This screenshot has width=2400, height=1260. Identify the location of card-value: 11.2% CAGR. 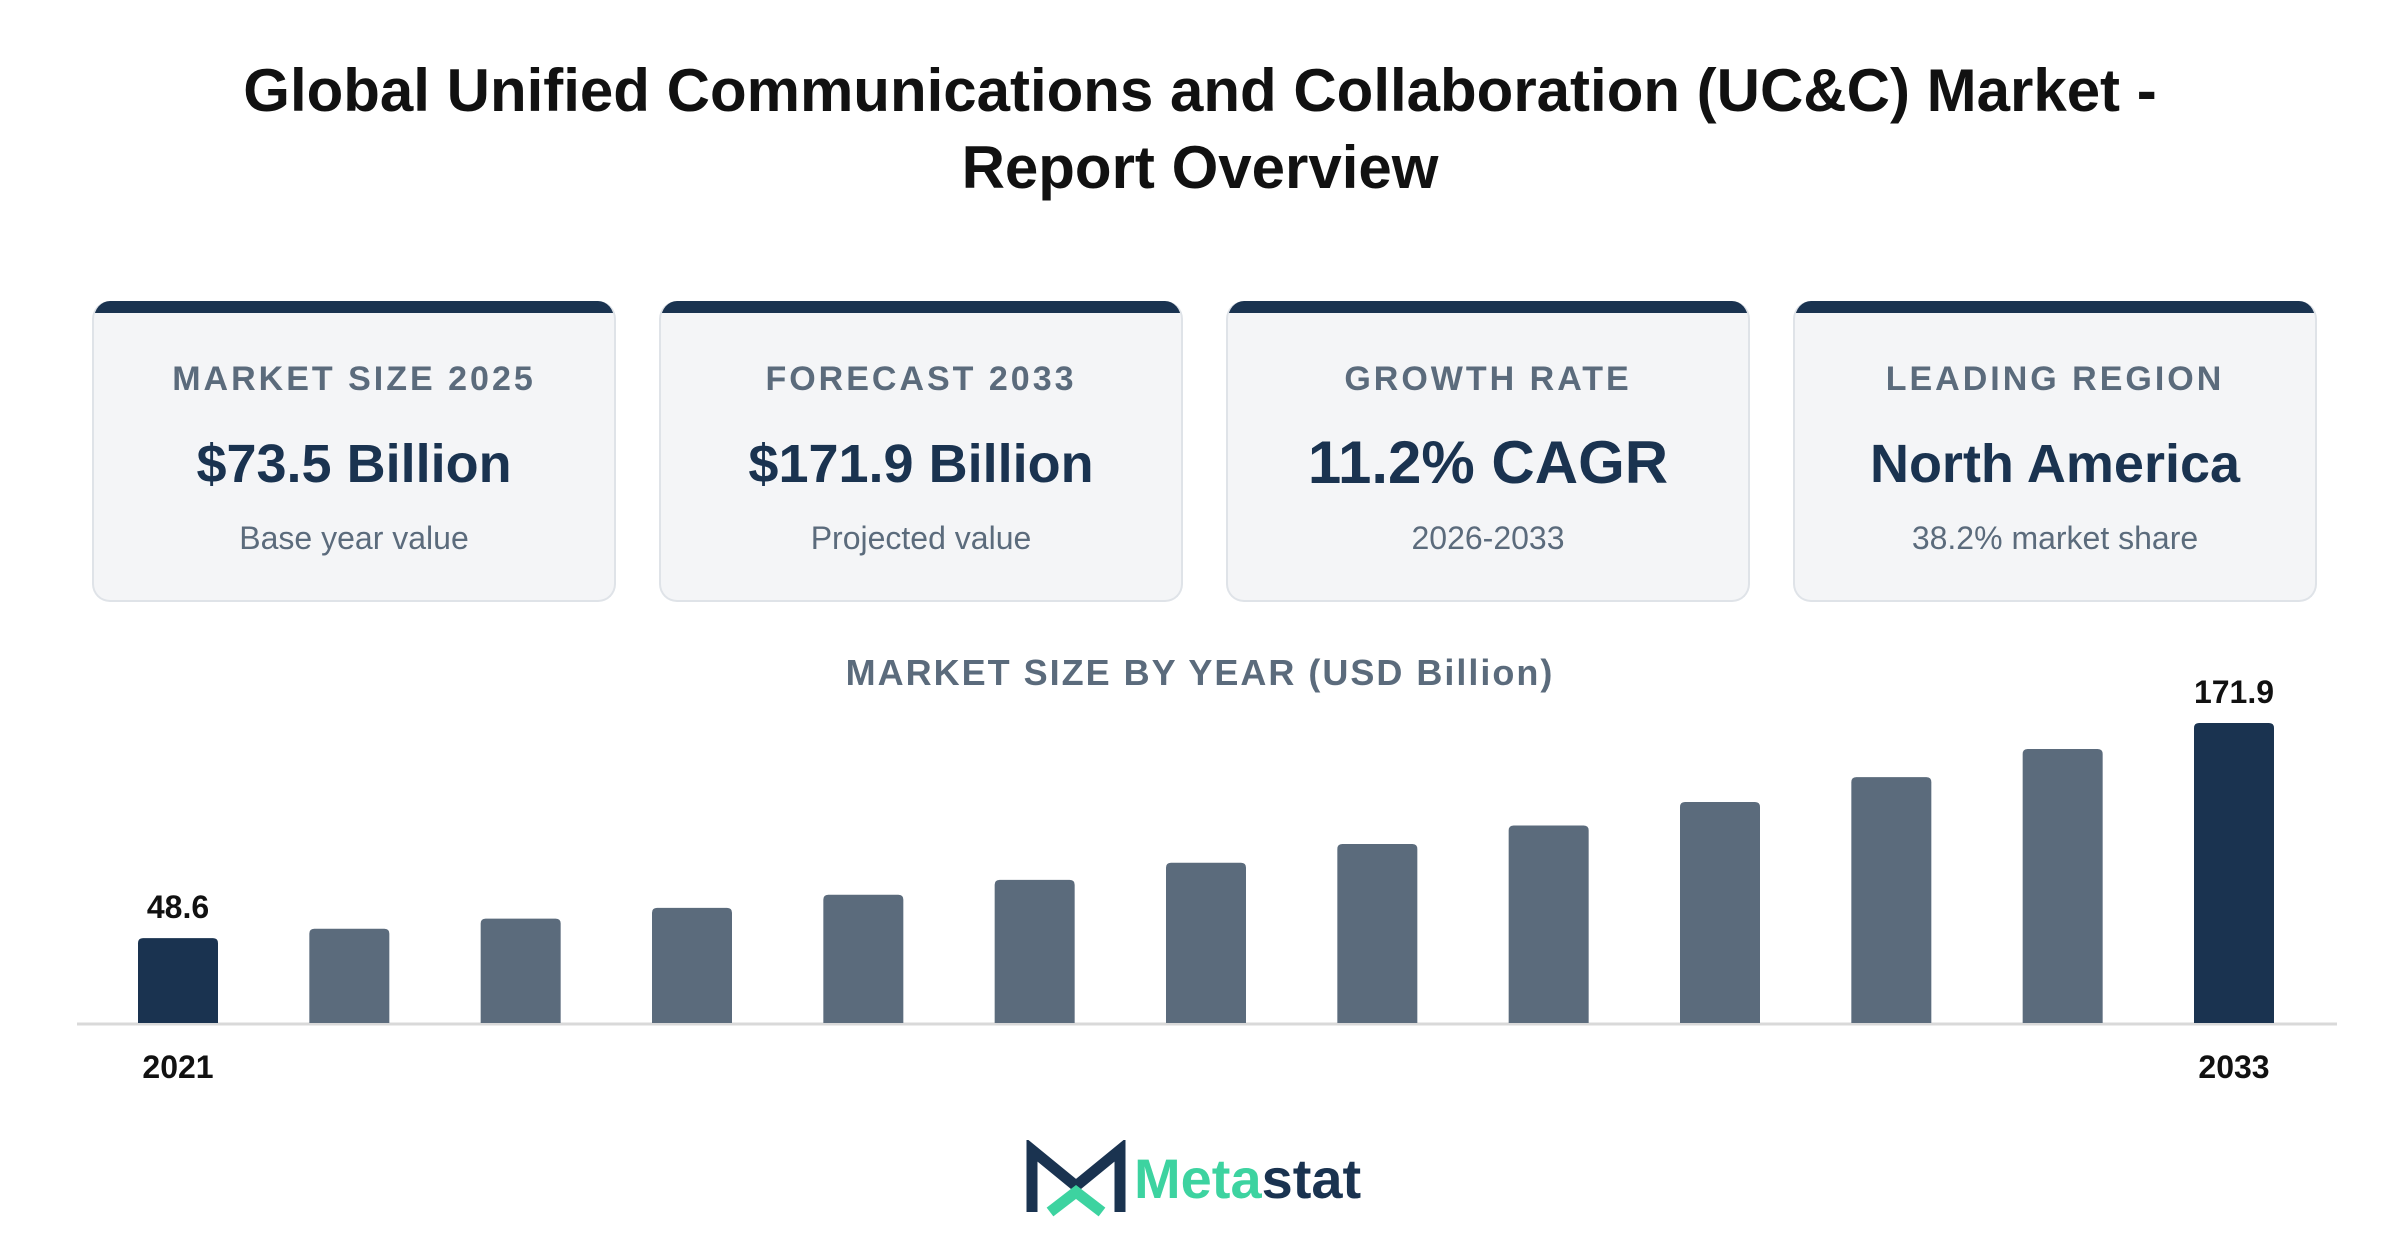
(1488, 462).